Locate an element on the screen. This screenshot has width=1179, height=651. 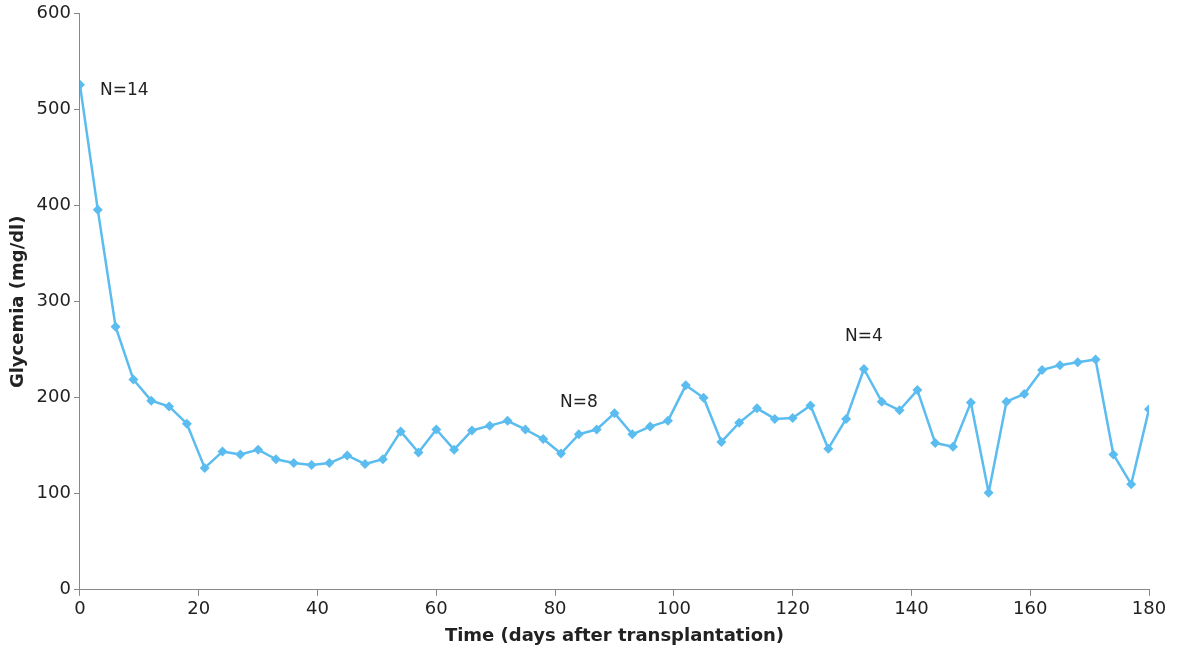
x-tick-label: 40 is located at coordinates (317, 608).